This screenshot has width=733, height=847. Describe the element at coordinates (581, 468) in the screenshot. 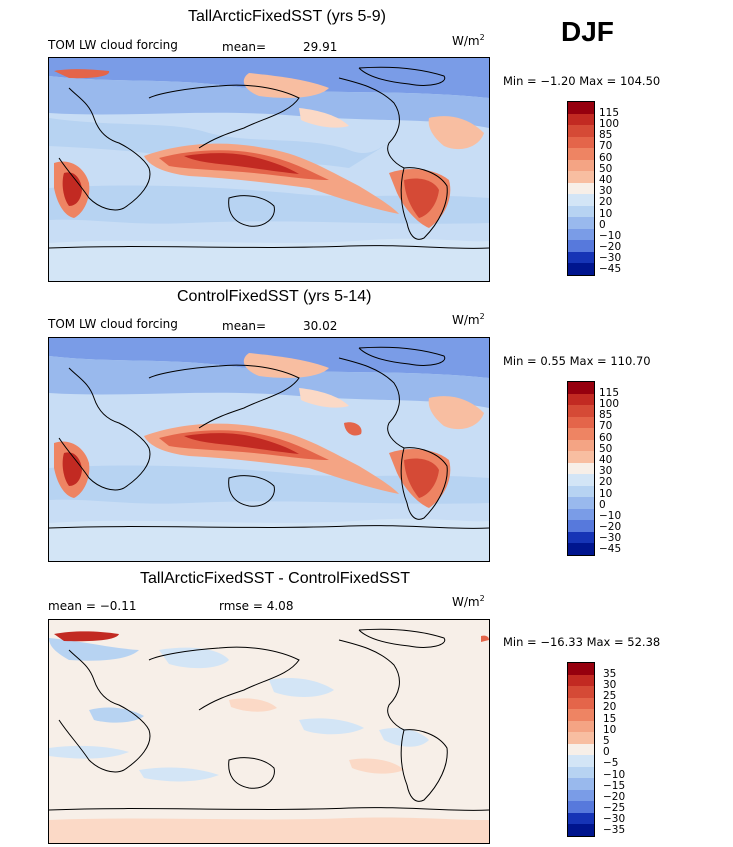

I see `panel2-colorbar` at that location.